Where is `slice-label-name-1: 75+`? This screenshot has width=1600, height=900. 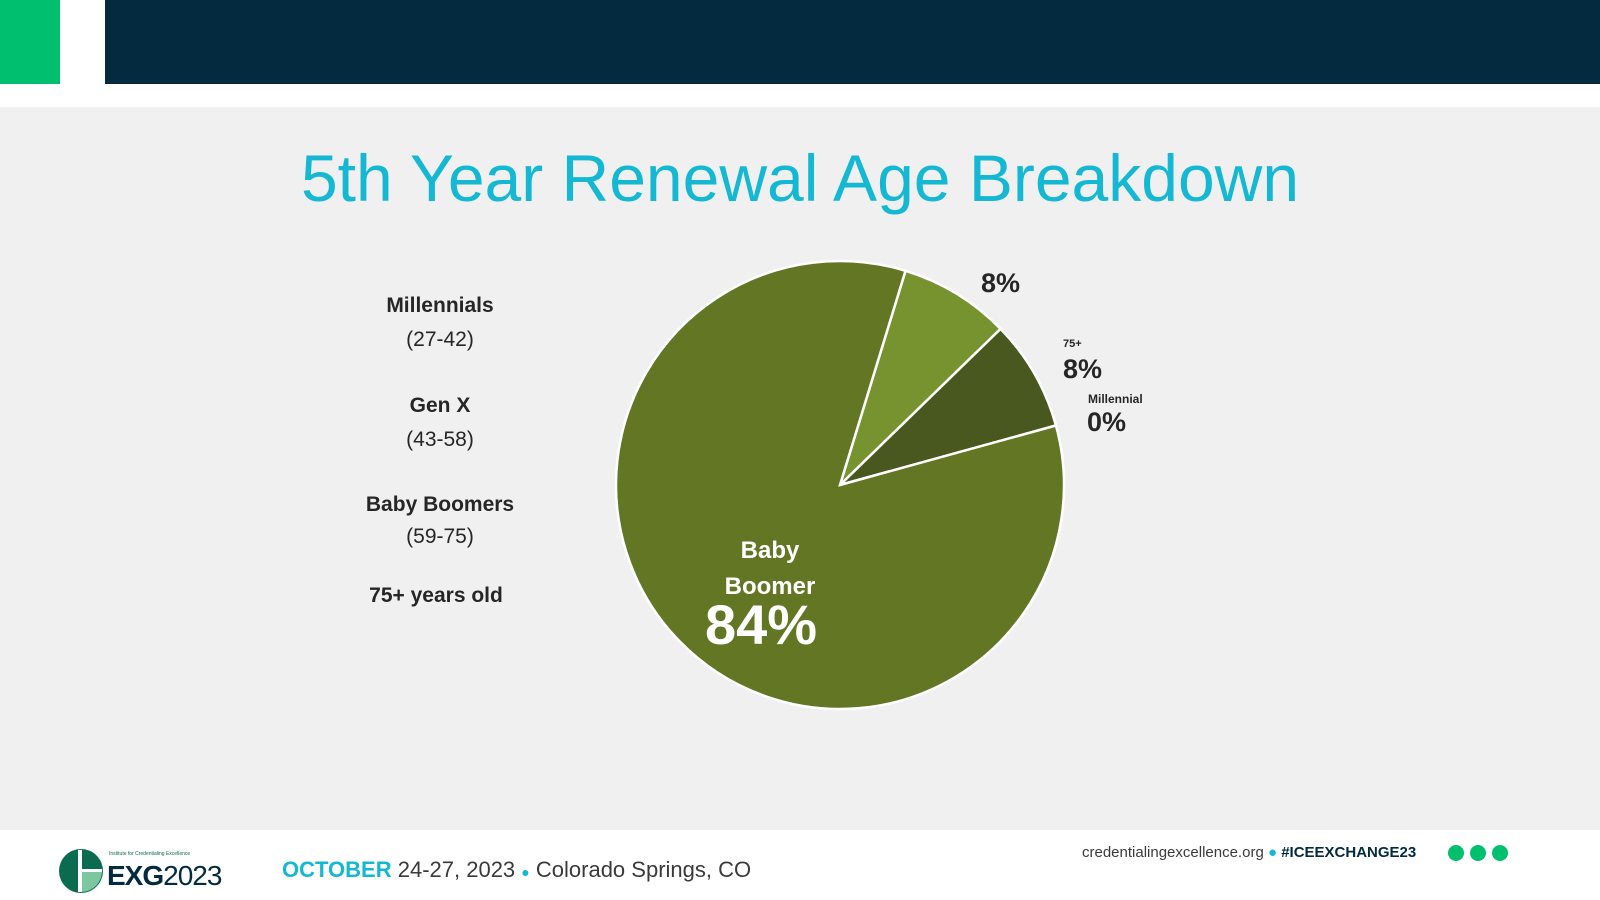
slice-label-name-1: 75+ is located at coordinates (1072, 344).